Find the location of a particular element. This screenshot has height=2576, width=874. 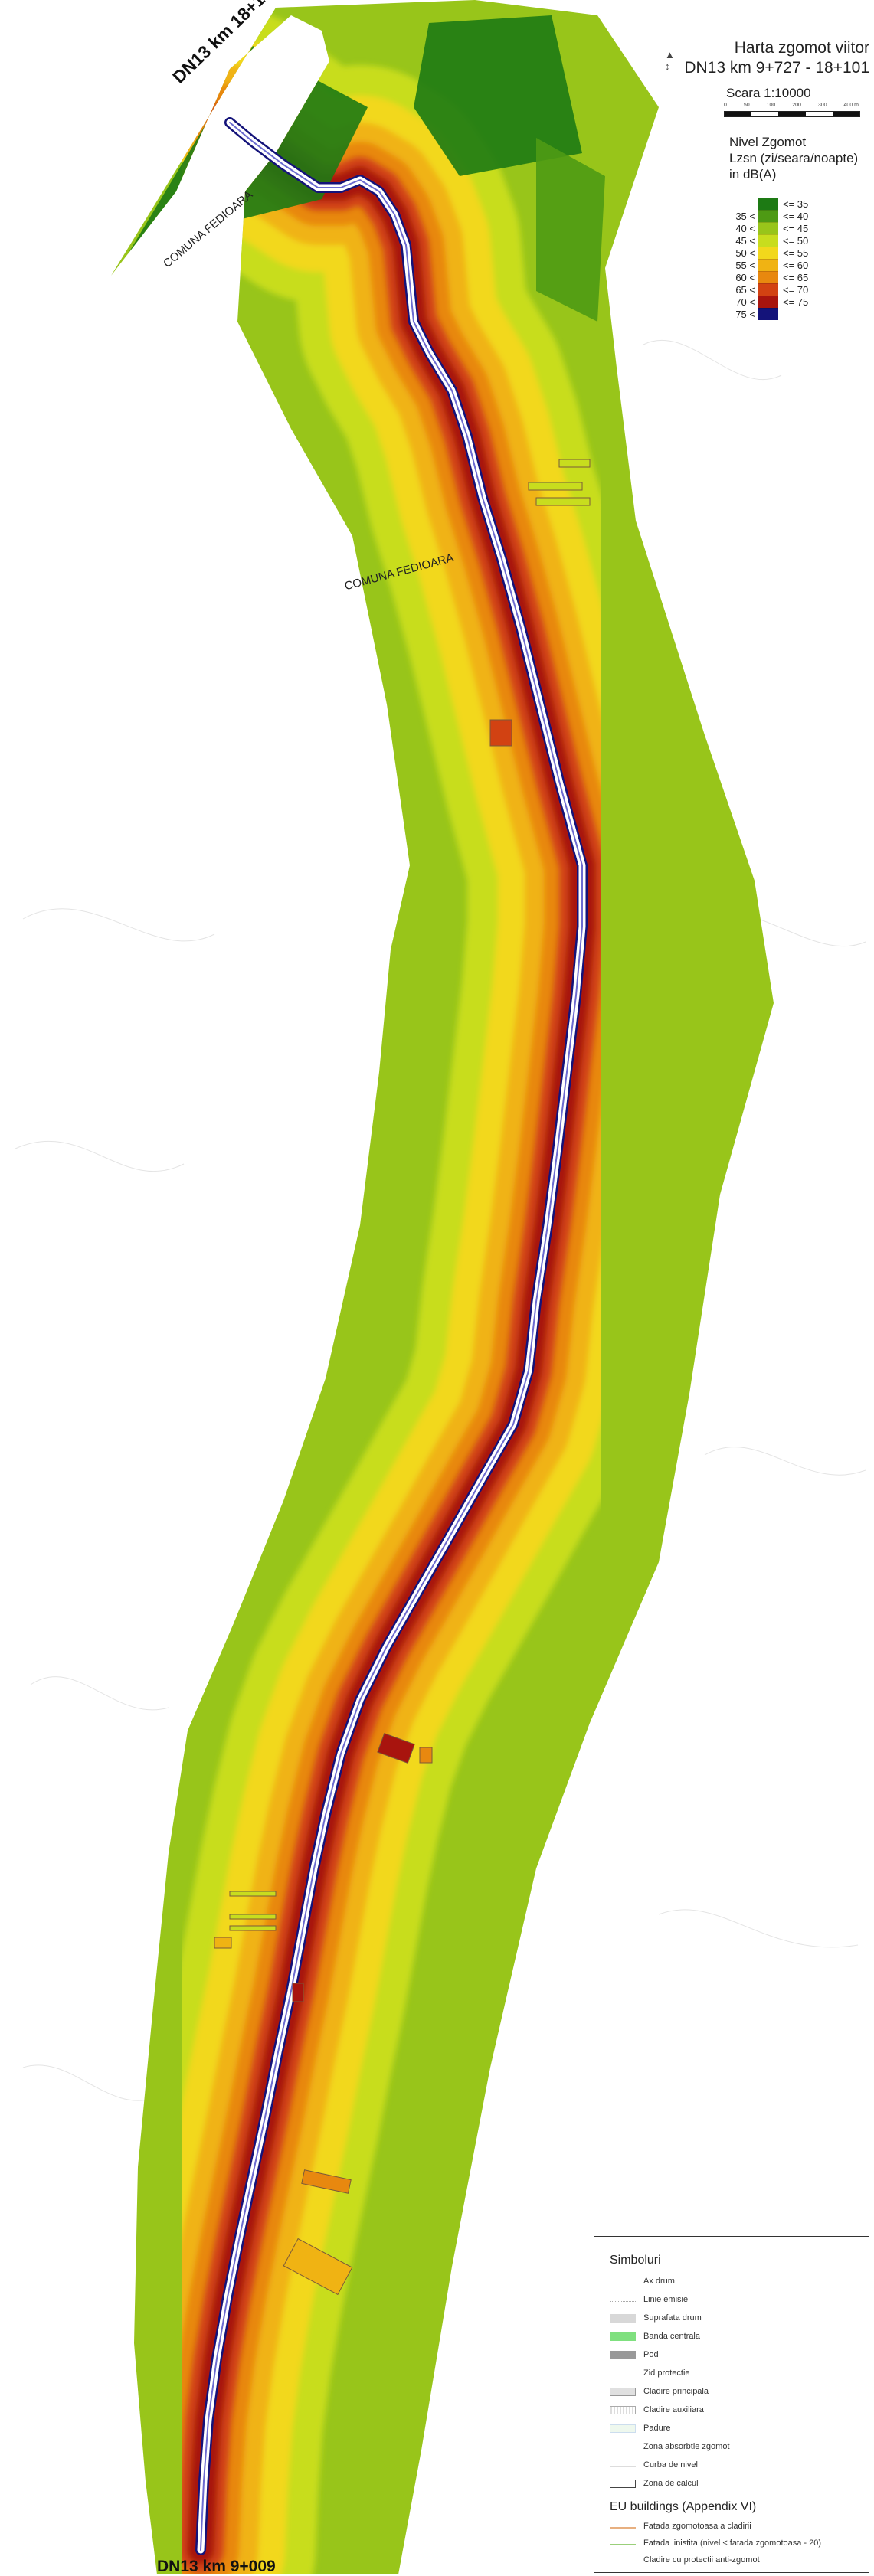

scale-tick: 0 is located at coordinates (725, 105).